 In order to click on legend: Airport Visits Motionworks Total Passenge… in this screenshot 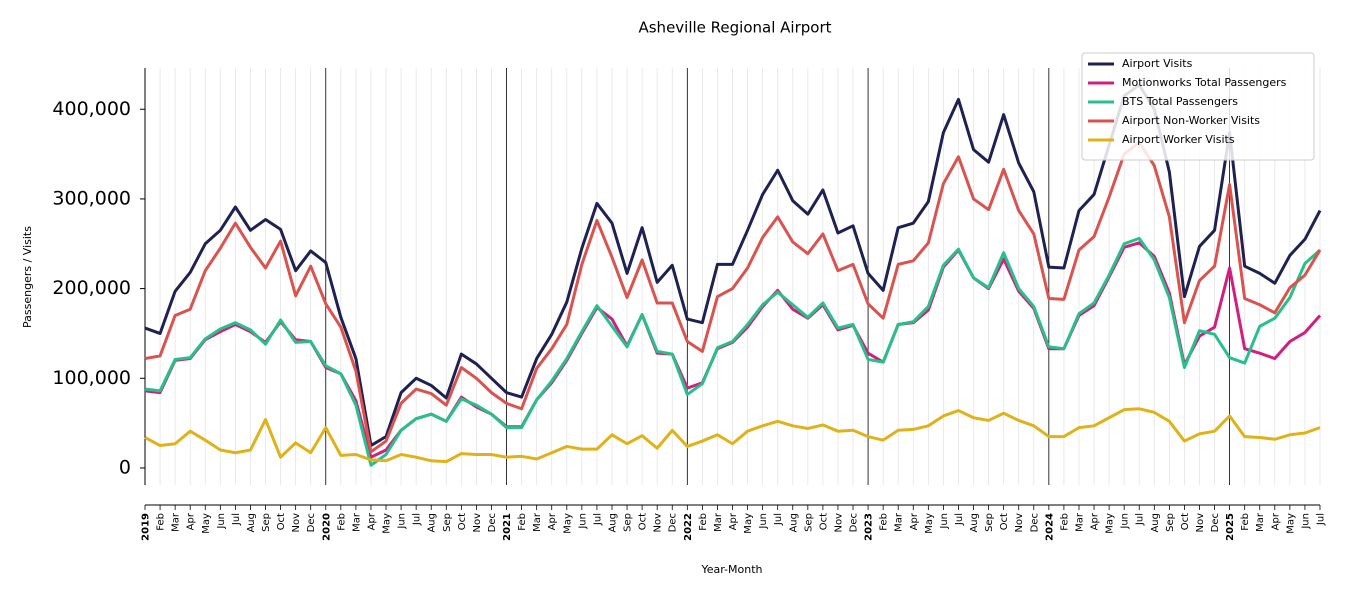, I will do `click(1198, 106)`.